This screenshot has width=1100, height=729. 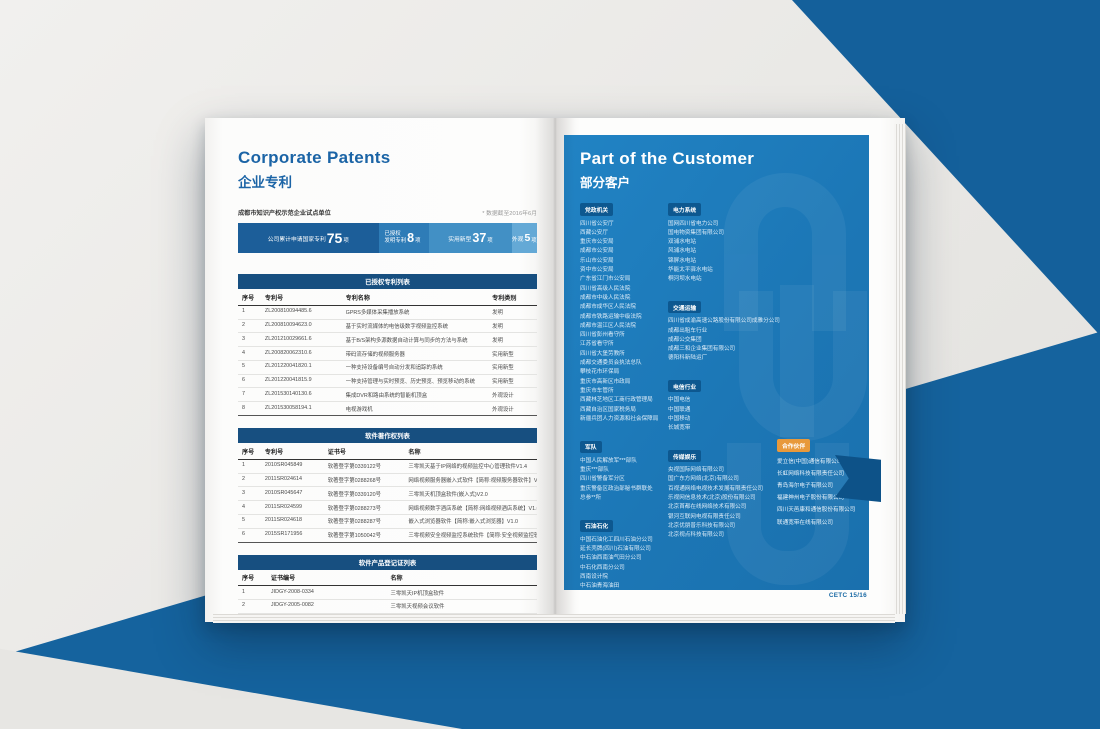 What do you see at coordinates (243, 605) in the screenshot?
I see `table-cell: 2` at bounding box center [243, 605].